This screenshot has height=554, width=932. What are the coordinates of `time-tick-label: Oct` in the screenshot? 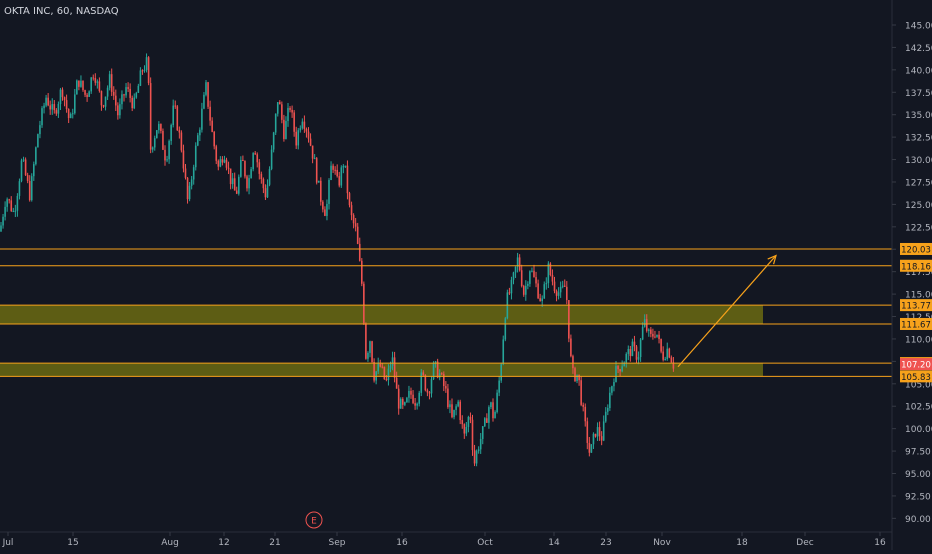 It's located at (485, 543).